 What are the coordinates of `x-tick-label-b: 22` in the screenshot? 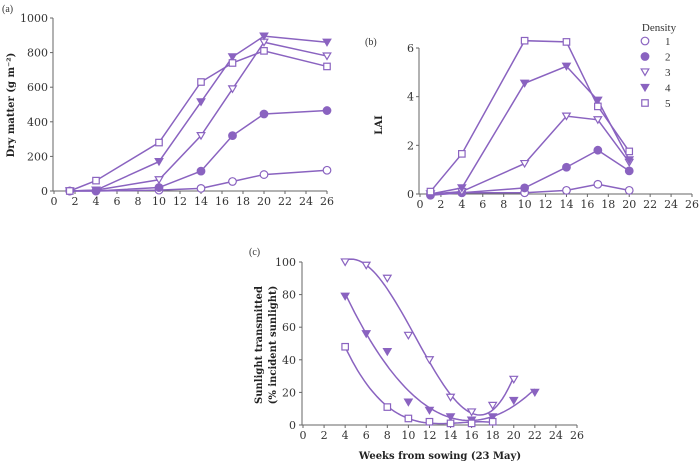 It's located at (650, 204).